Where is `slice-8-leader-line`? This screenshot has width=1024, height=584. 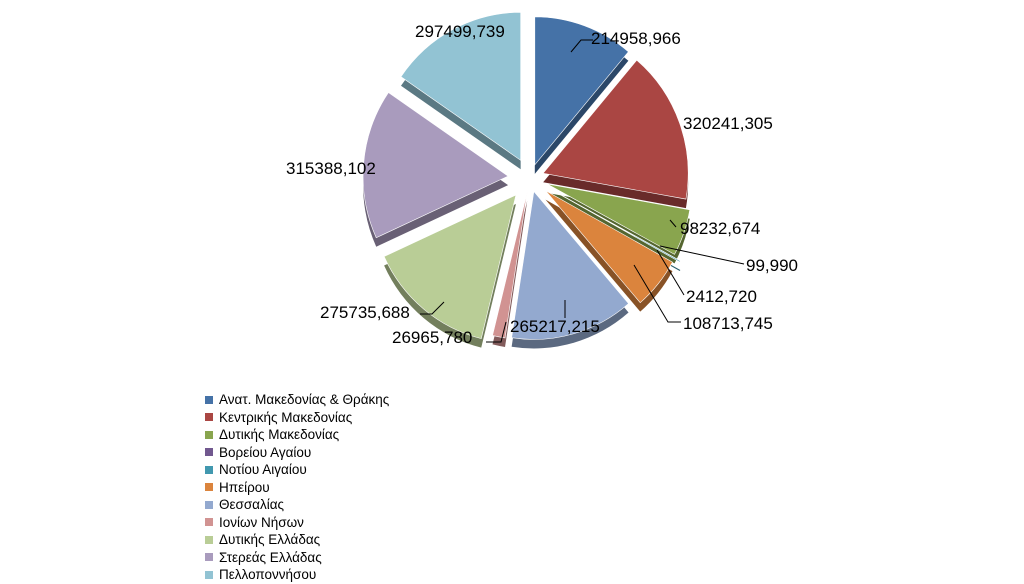 slice-8-leader-line is located at coordinates (496, 332).